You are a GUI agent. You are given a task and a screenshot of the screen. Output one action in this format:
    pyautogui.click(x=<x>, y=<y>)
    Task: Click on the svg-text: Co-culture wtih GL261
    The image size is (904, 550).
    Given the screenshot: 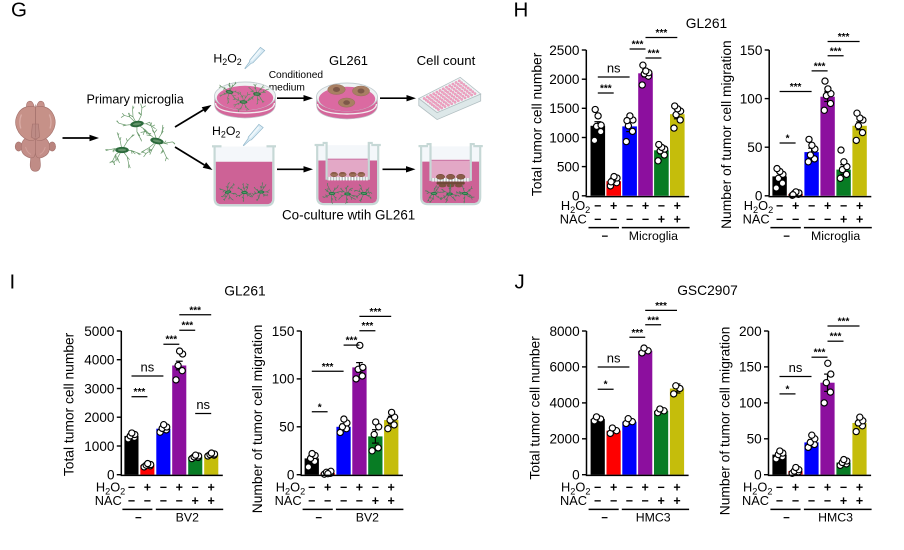 What is the action you would take?
    pyautogui.click(x=348, y=215)
    